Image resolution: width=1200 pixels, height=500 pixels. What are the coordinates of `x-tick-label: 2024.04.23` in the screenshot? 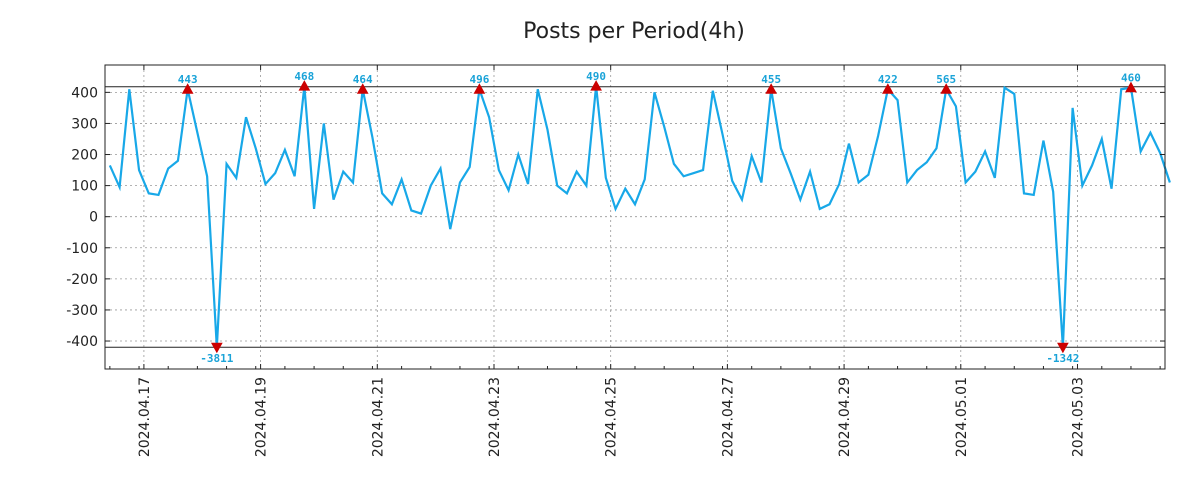 It's located at (495, 417).